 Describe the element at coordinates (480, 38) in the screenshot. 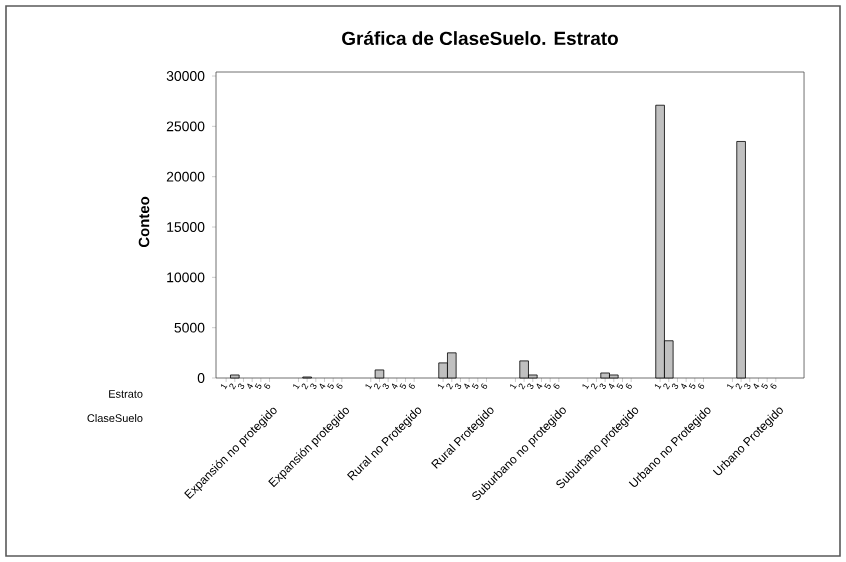

I see `chart-title: Gráfica de ClaseSuelo. Estrato` at that location.